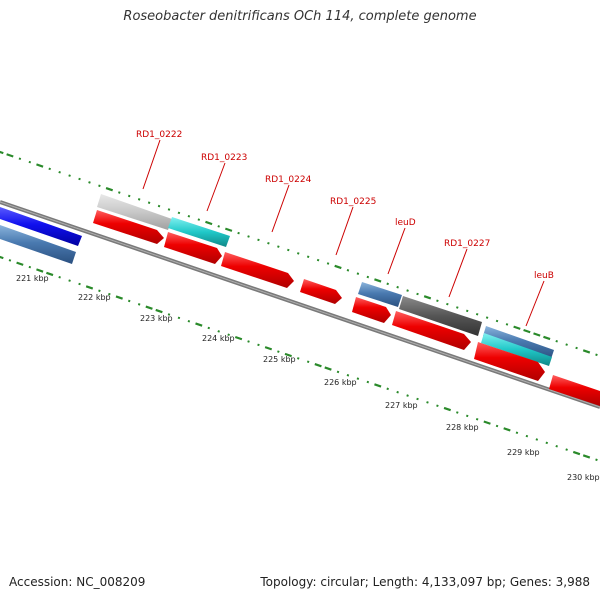  I want to click on grey-feature, so click(134, 212).